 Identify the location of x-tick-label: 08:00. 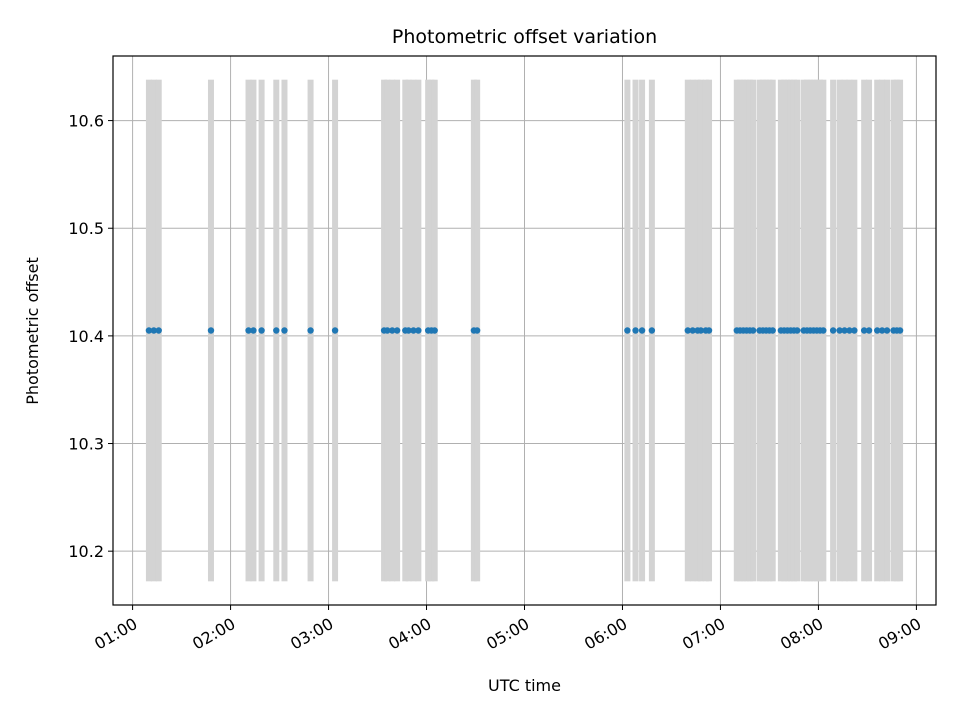
(801, 634).